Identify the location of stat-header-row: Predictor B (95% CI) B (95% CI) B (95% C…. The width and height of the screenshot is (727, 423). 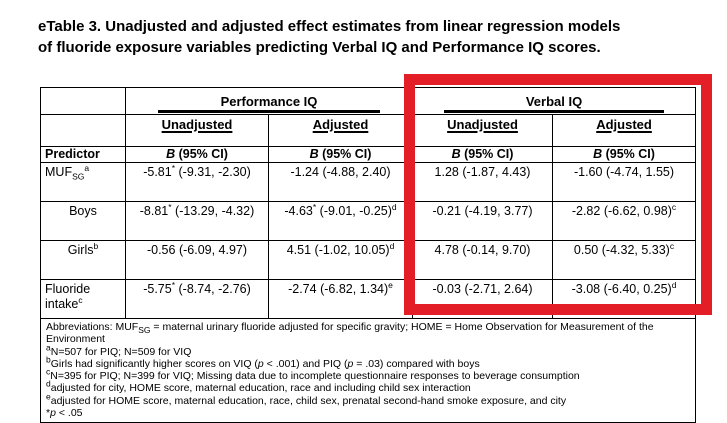
(368, 154).